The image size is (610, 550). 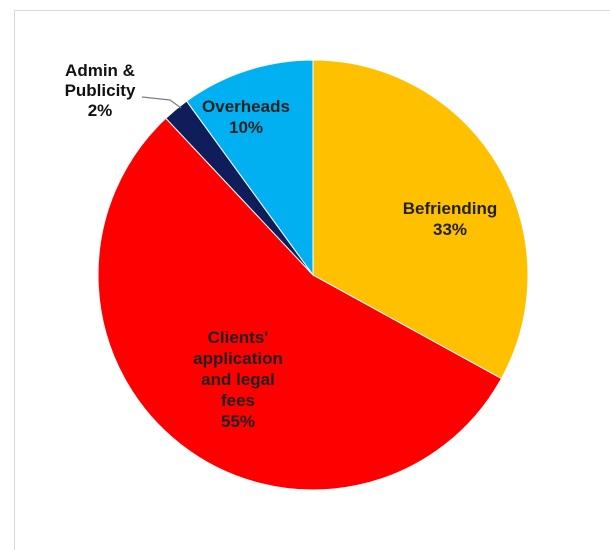 What do you see at coordinates (238, 337) in the screenshot?
I see `slice-category-label: Clients'` at bounding box center [238, 337].